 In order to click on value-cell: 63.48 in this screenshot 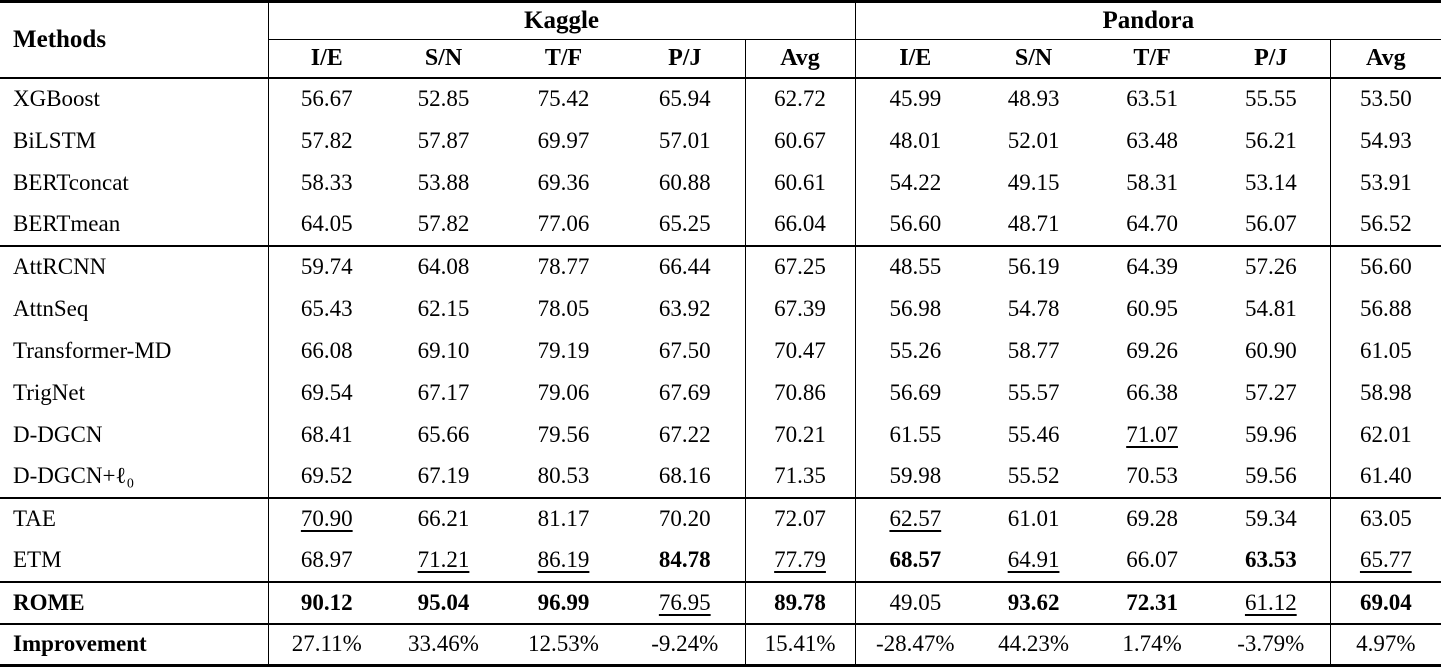, I will do `click(1152, 140)`.